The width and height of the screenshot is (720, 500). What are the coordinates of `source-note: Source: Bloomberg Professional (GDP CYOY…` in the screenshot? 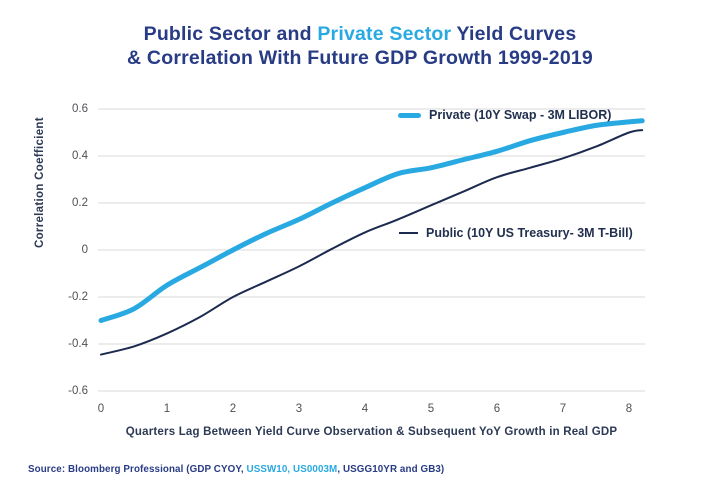 It's located at (236, 469).